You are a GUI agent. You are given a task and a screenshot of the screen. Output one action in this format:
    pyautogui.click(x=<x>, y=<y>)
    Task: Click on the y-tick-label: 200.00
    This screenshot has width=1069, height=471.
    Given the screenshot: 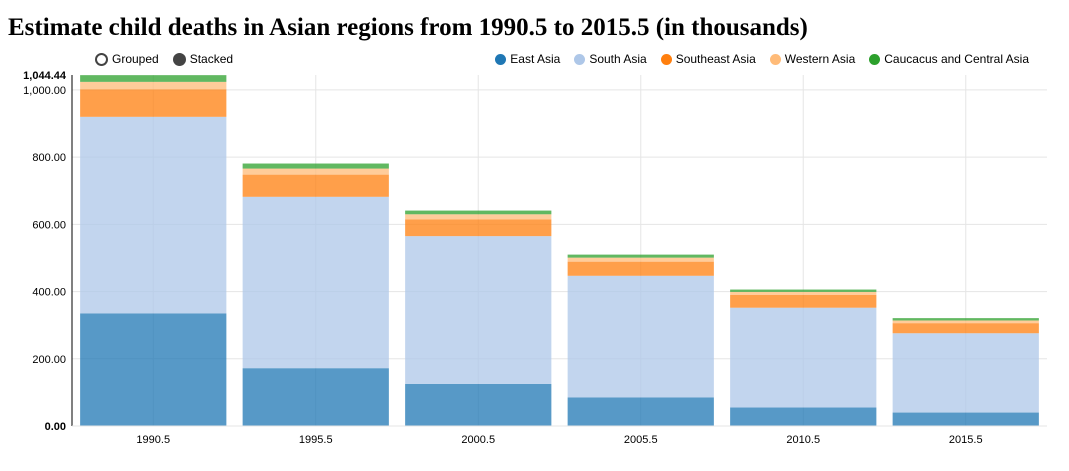 What is the action you would take?
    pyautogui.click(x=49, y=360)
    